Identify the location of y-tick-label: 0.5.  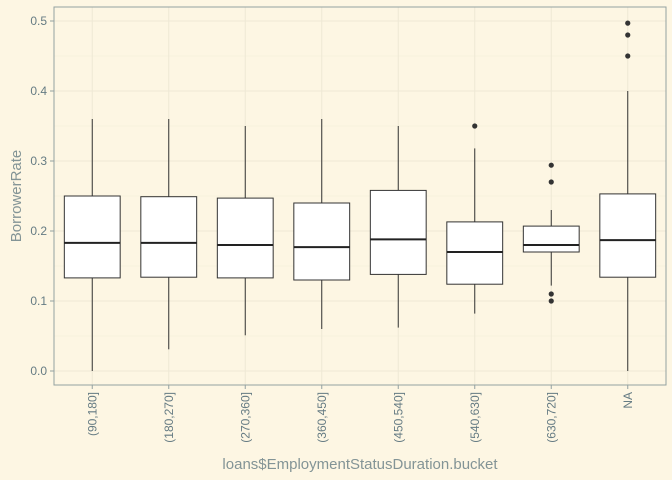
(38, 21).